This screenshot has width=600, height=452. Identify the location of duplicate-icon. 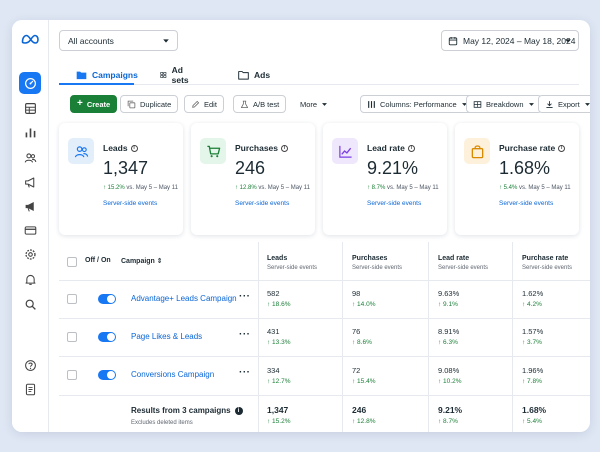
(131, 104).